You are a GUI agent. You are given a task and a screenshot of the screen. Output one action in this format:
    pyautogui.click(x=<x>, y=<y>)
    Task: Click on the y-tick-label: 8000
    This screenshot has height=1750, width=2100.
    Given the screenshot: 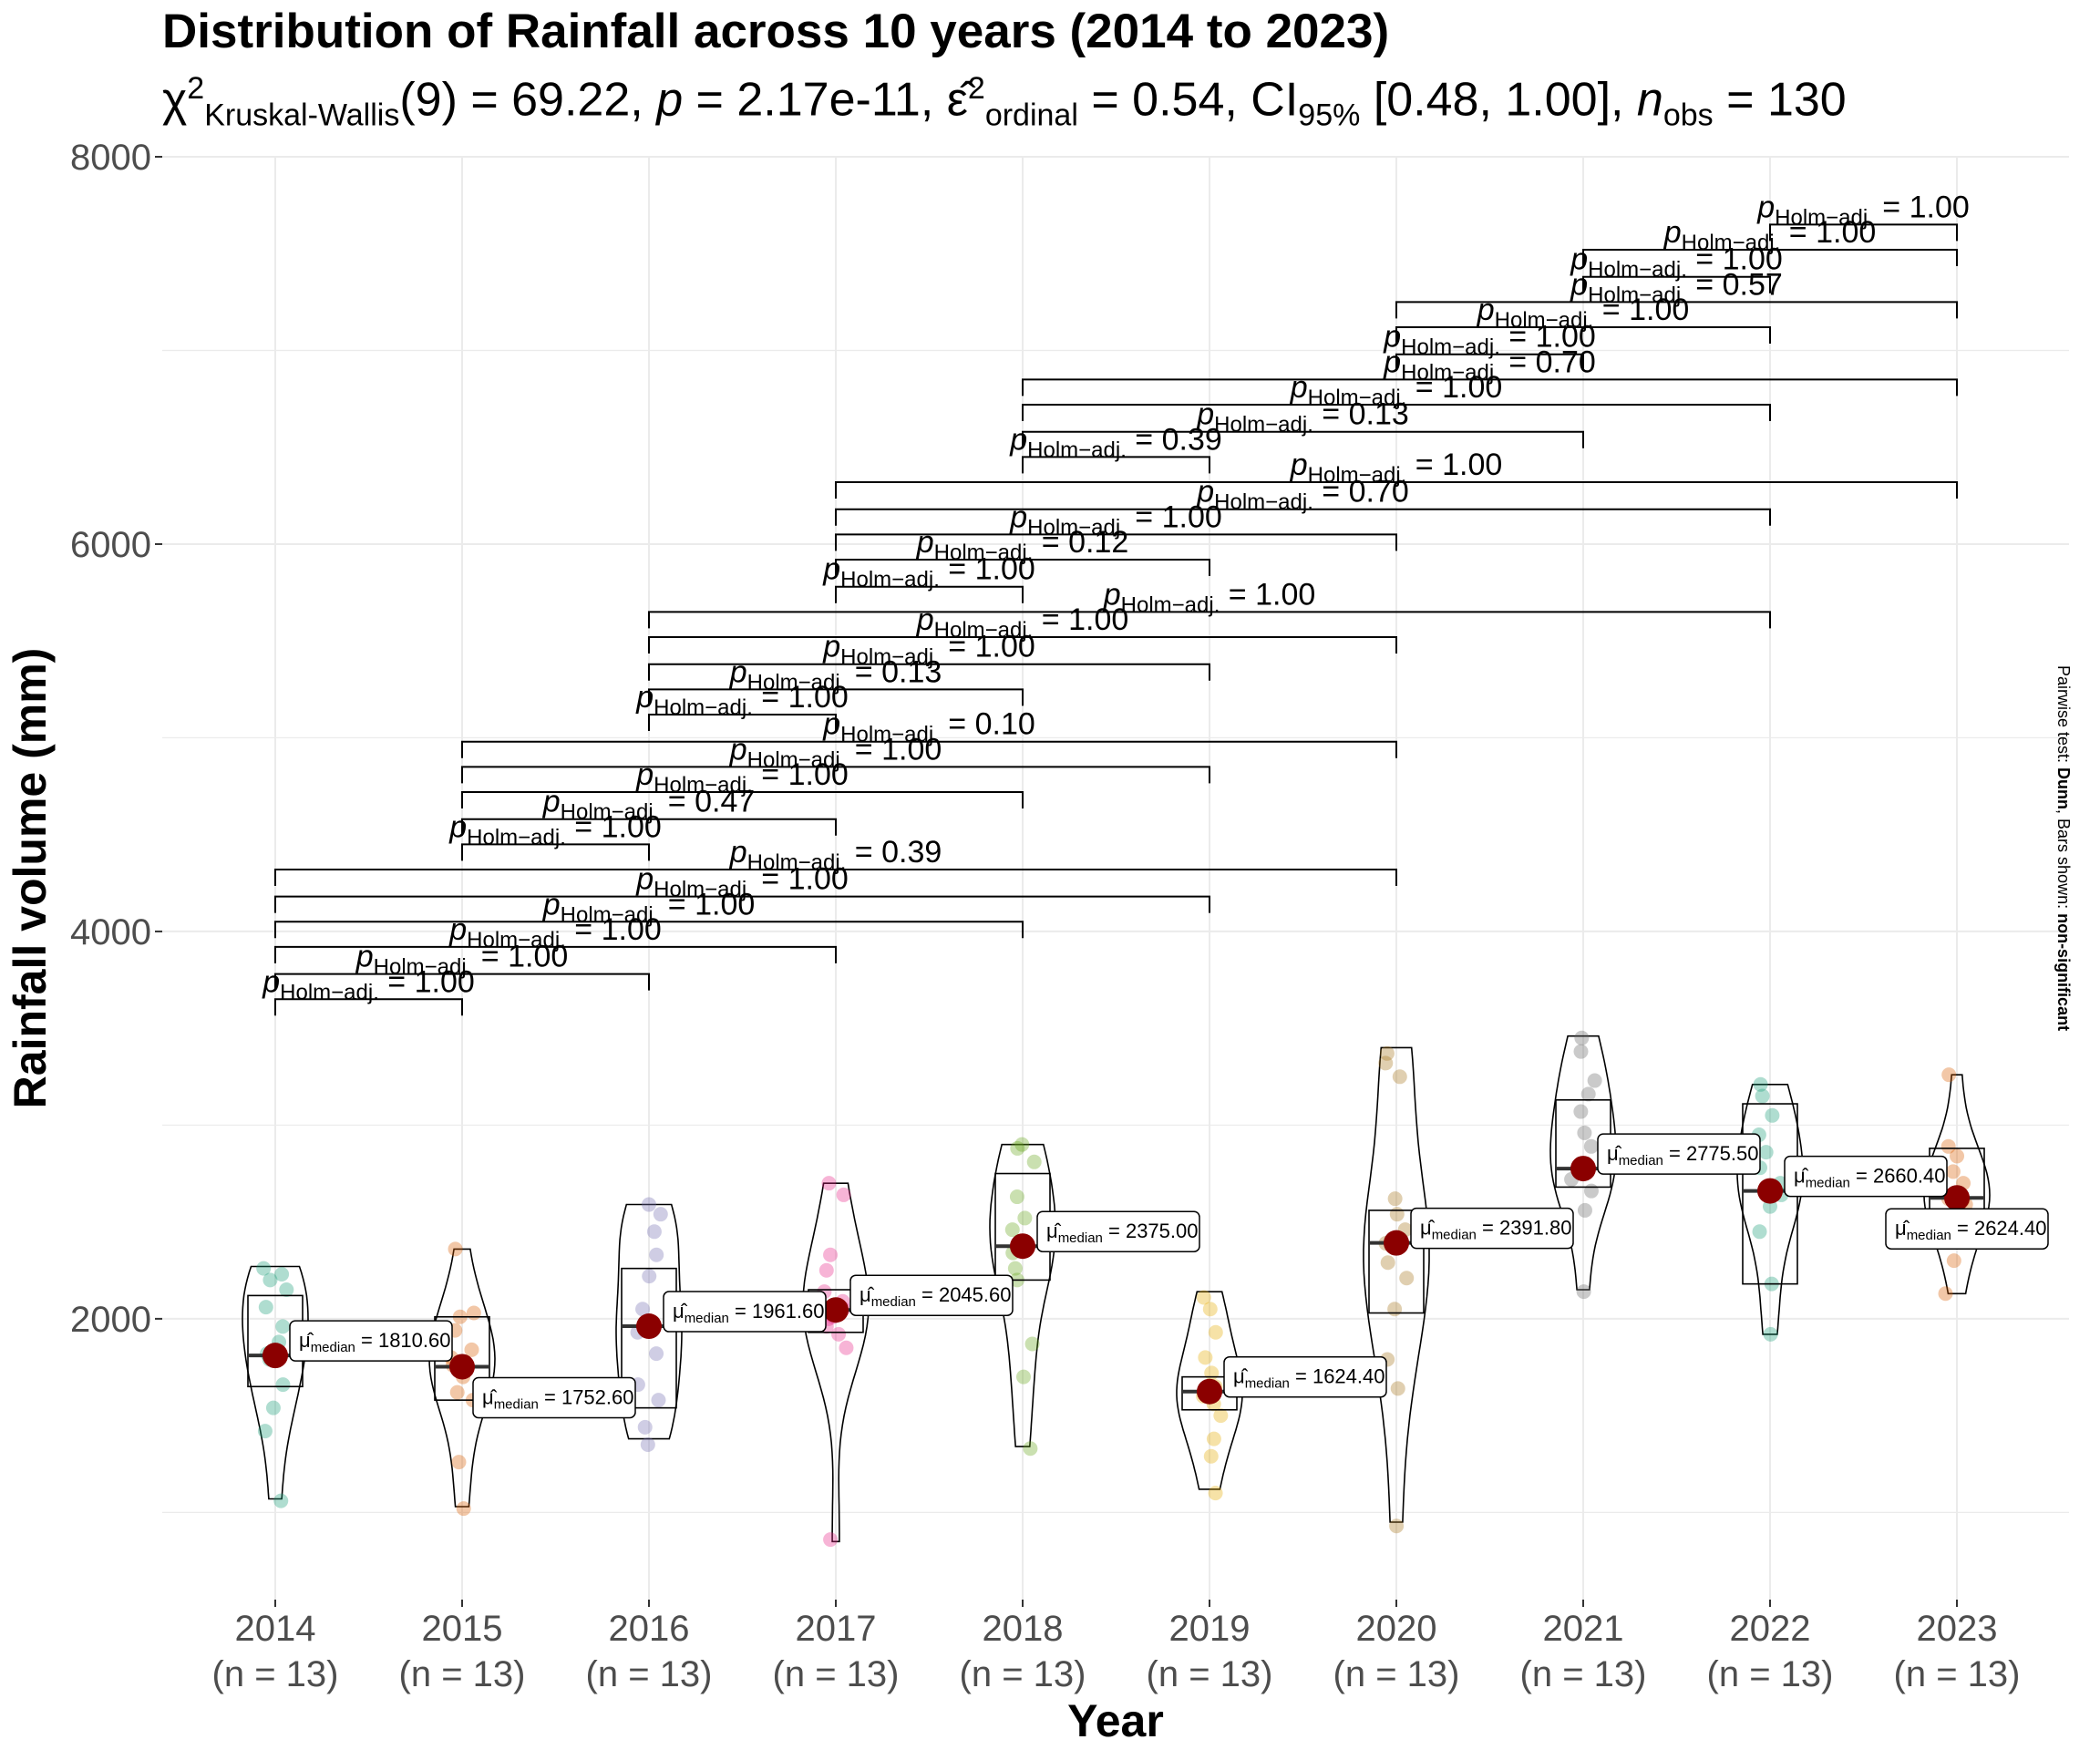 What is the action you would take?
    pyautogui.click(x=111, y=158)
    